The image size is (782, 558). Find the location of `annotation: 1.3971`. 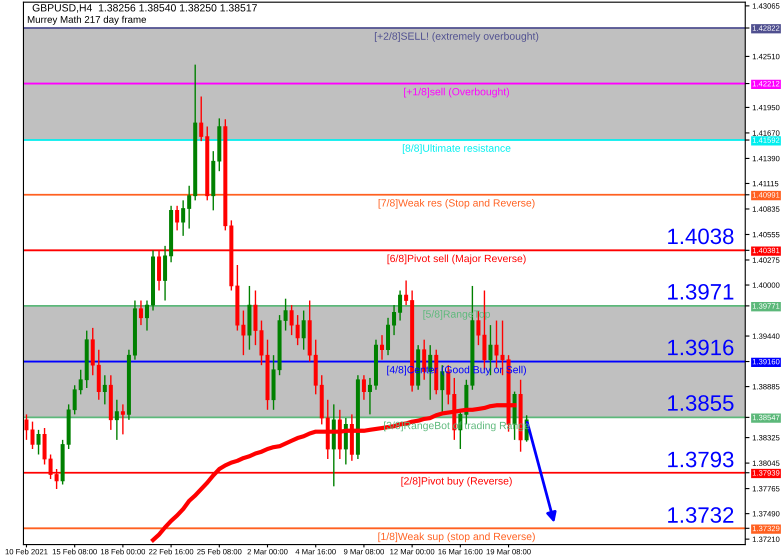

annotation: 1.3971 is located at coordinates (701, 292).